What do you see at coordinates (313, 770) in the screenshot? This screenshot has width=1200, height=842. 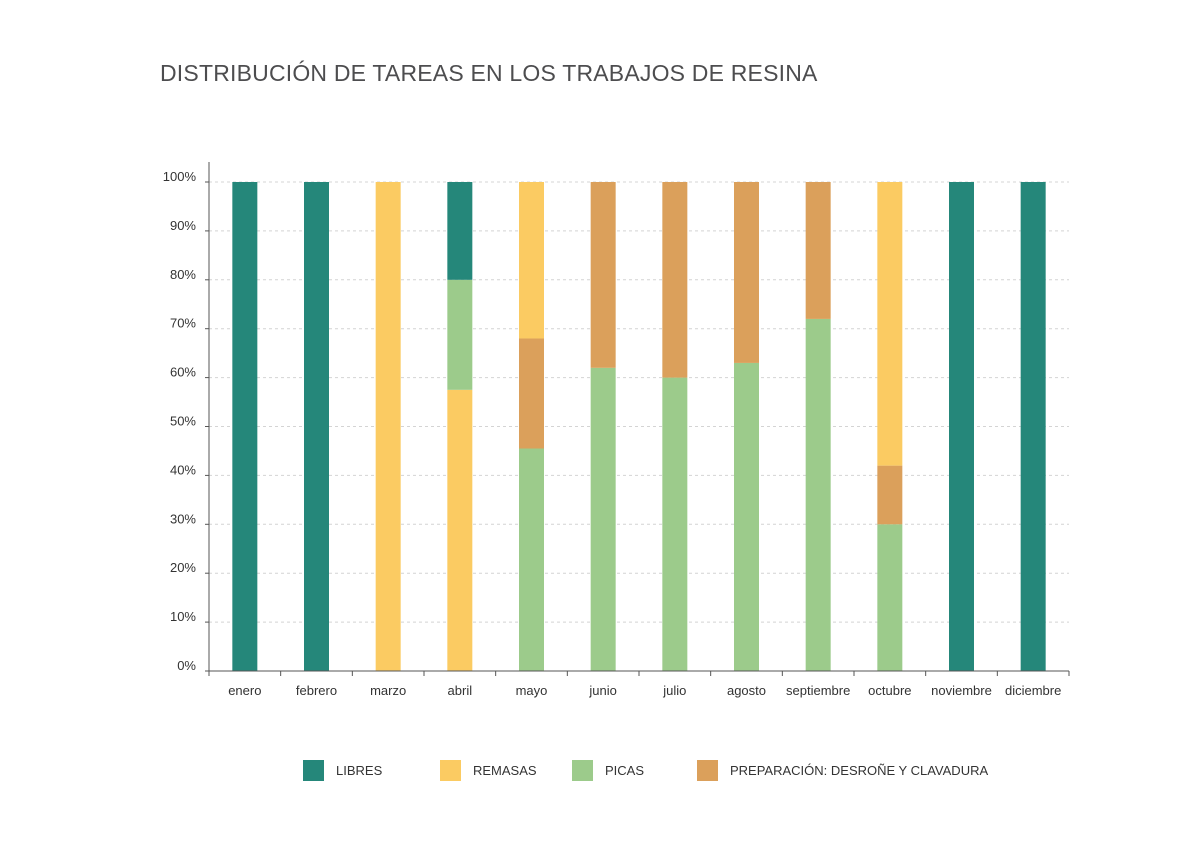 I see `legend-swatch-libres` at bounding box center [313, 770].